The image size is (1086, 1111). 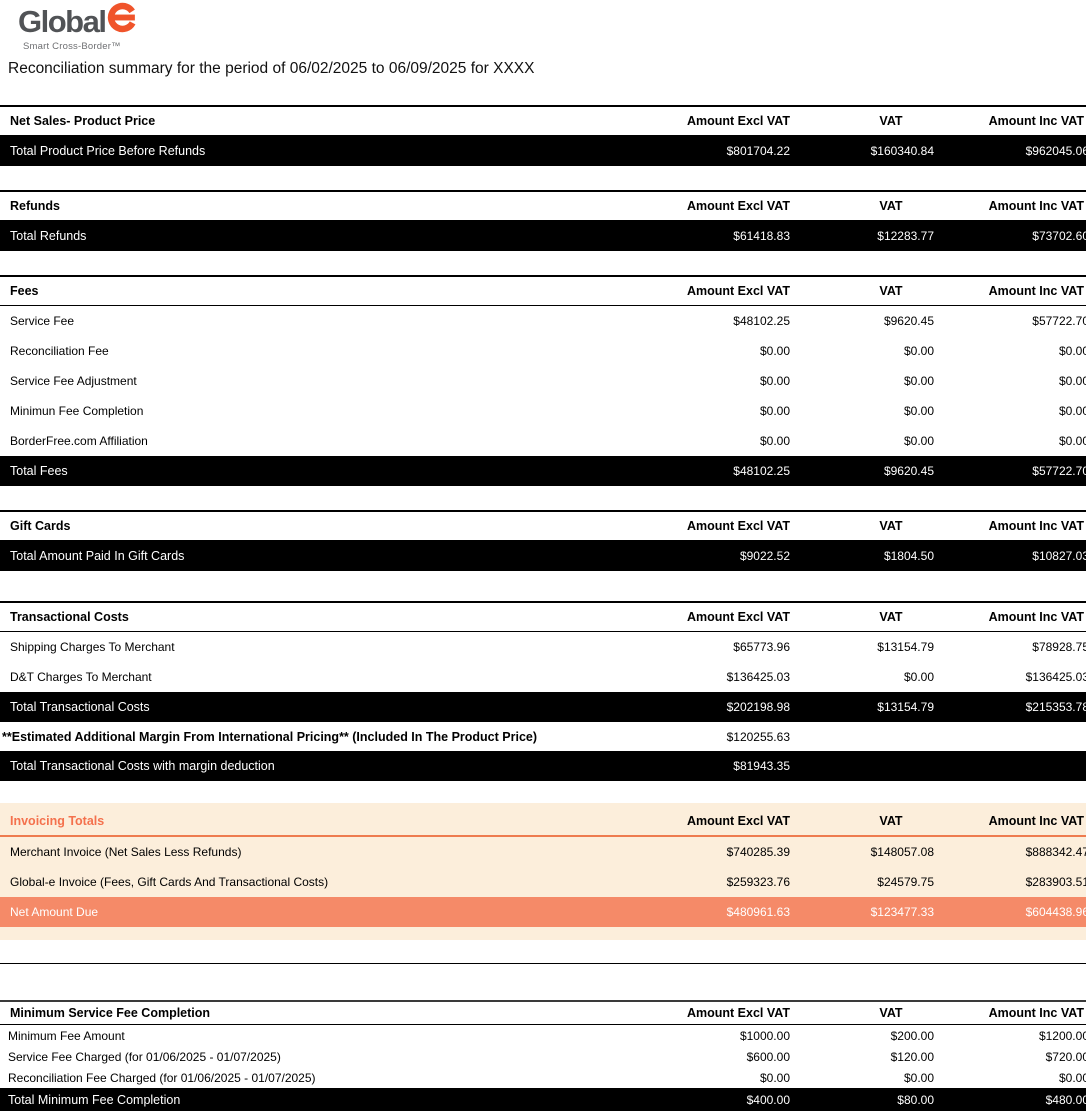 What do you see at coordinates (39, 471) in the screenshot?
I see `row-label: Total Fees` at bounding box center [39, 471].